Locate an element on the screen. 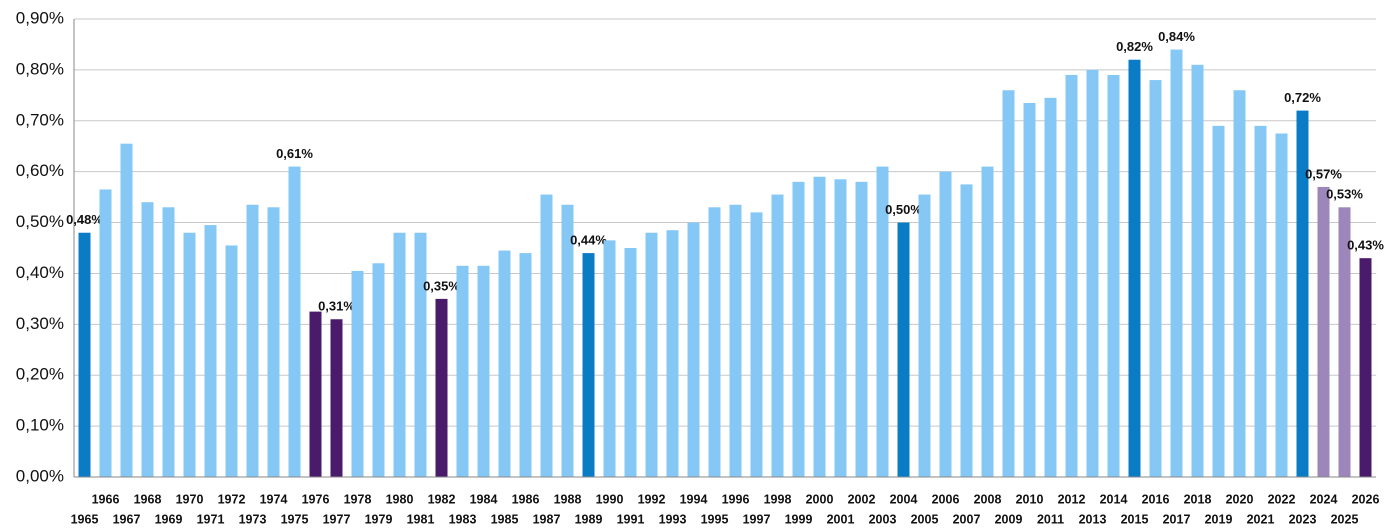 The width and height of the screenshot is (1397, 529). value-label: 0,44% is located at coordinates (588, 240).